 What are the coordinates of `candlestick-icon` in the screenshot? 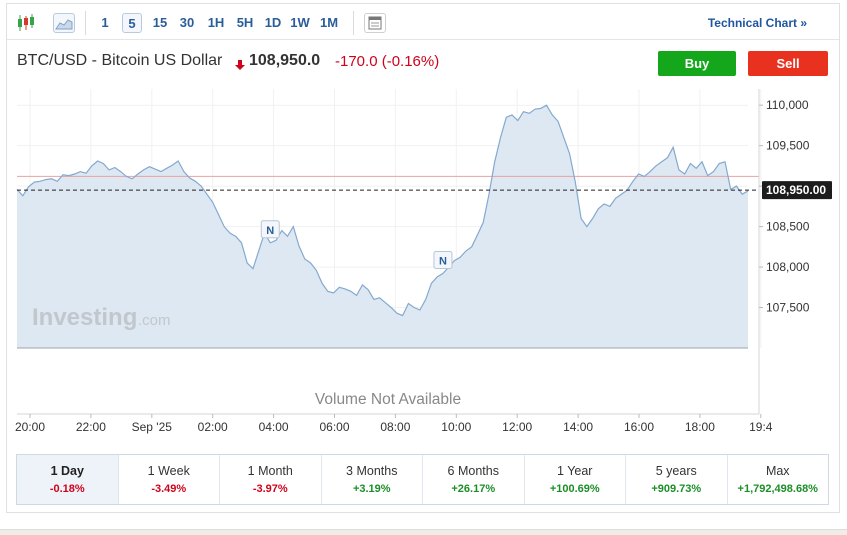 It's located at (27, 23).